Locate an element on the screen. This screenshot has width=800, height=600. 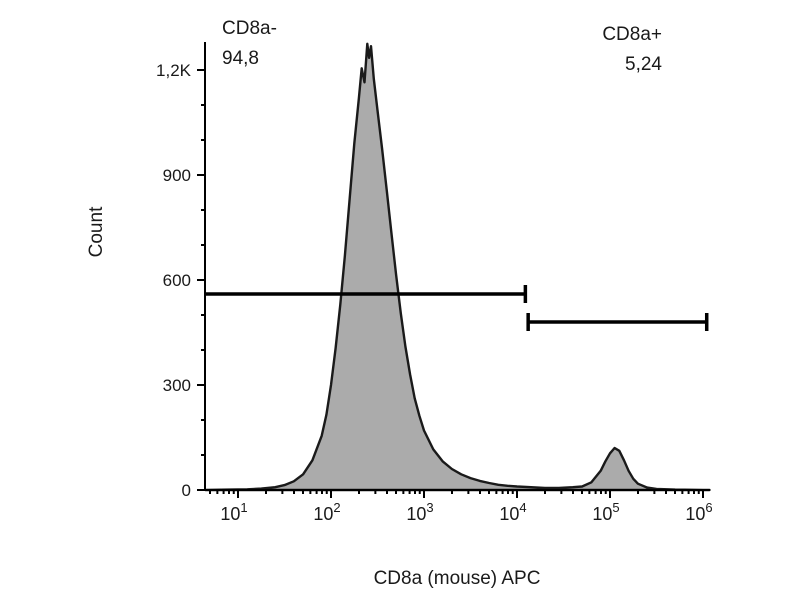
y-tick-label: 1,2K is located at coordinates (174, 70).